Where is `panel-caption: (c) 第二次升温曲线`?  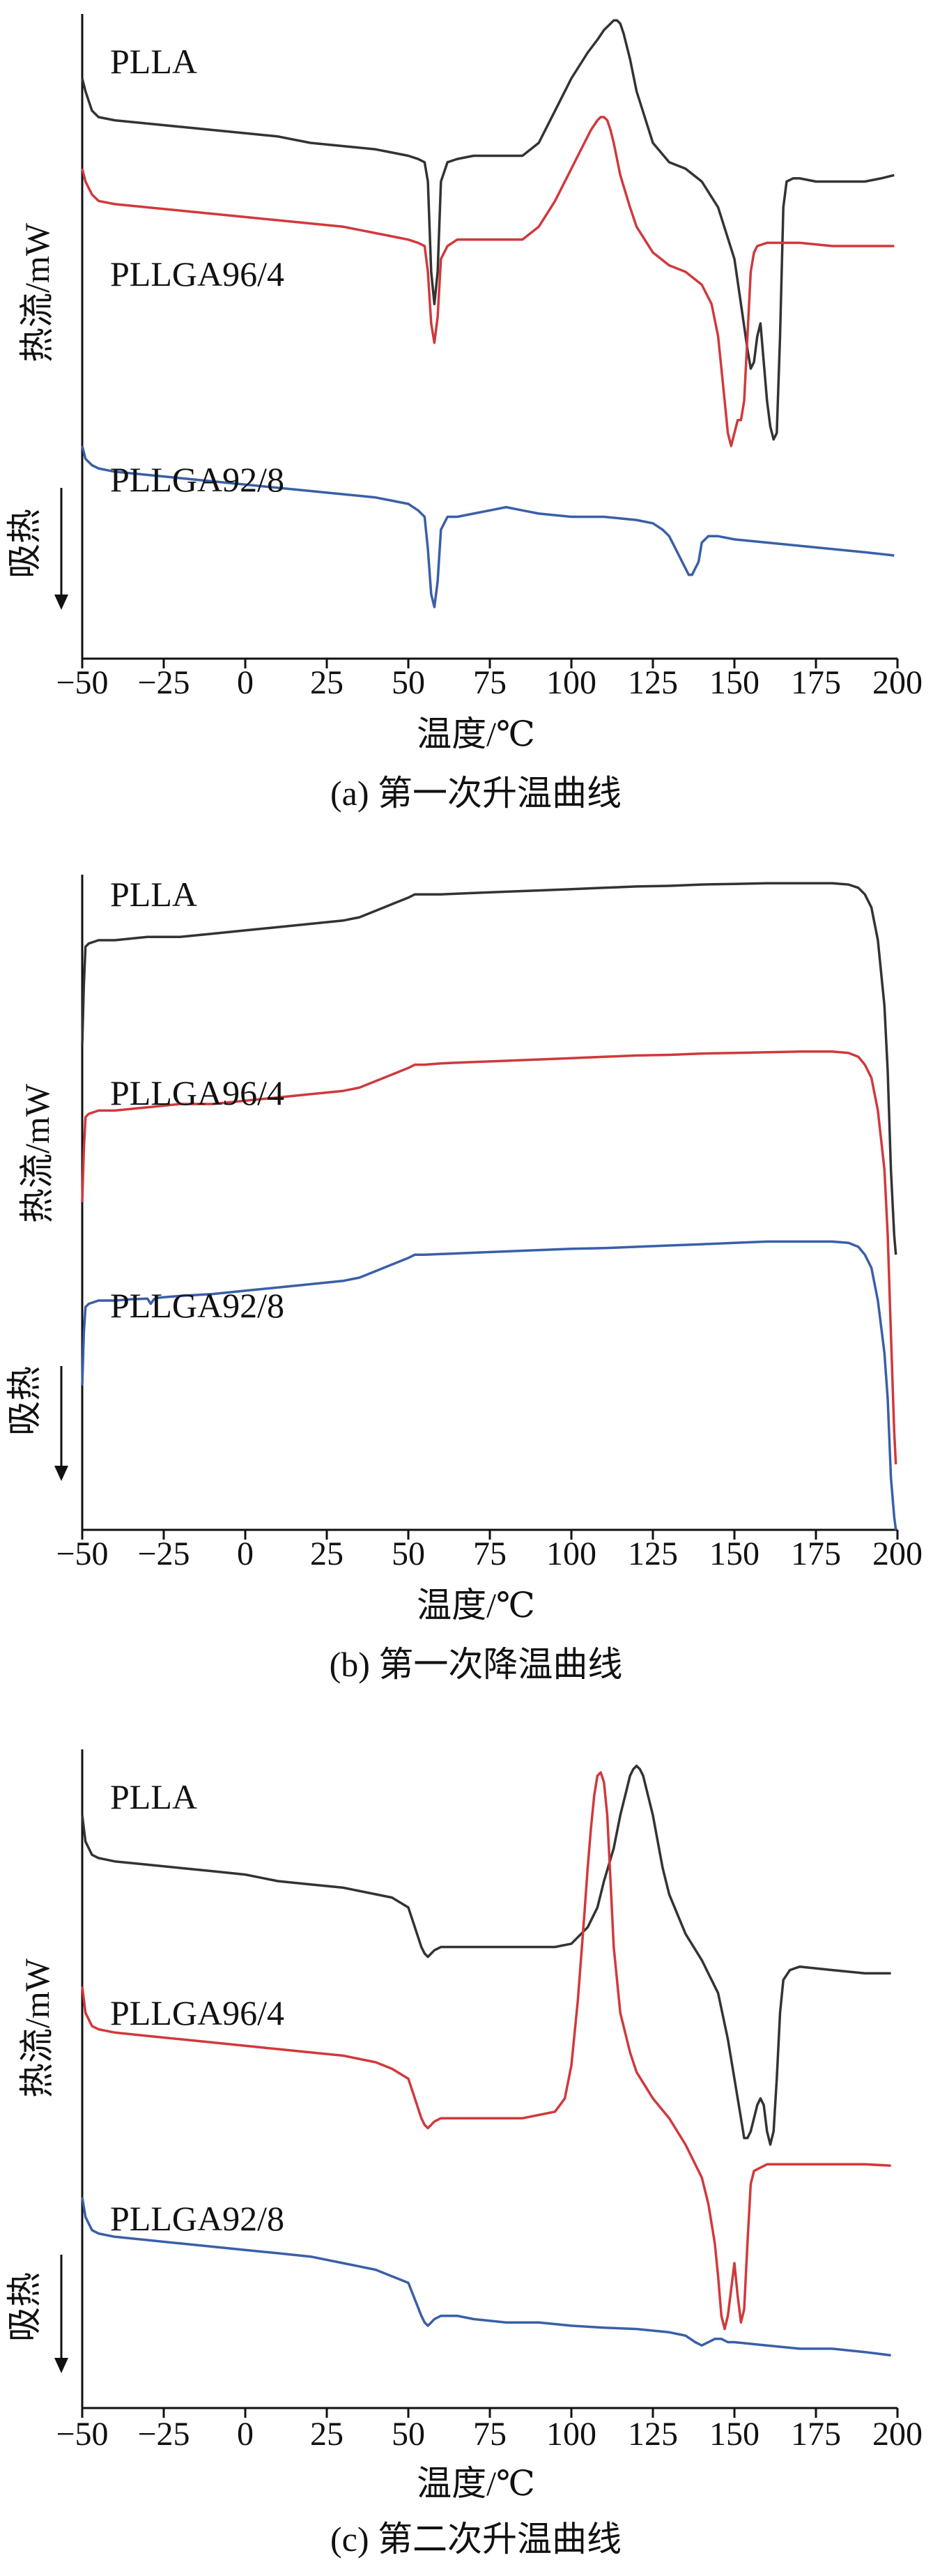
panel-caption: (c) 第二次升温曲线 is located at coordinates (476, 2539).